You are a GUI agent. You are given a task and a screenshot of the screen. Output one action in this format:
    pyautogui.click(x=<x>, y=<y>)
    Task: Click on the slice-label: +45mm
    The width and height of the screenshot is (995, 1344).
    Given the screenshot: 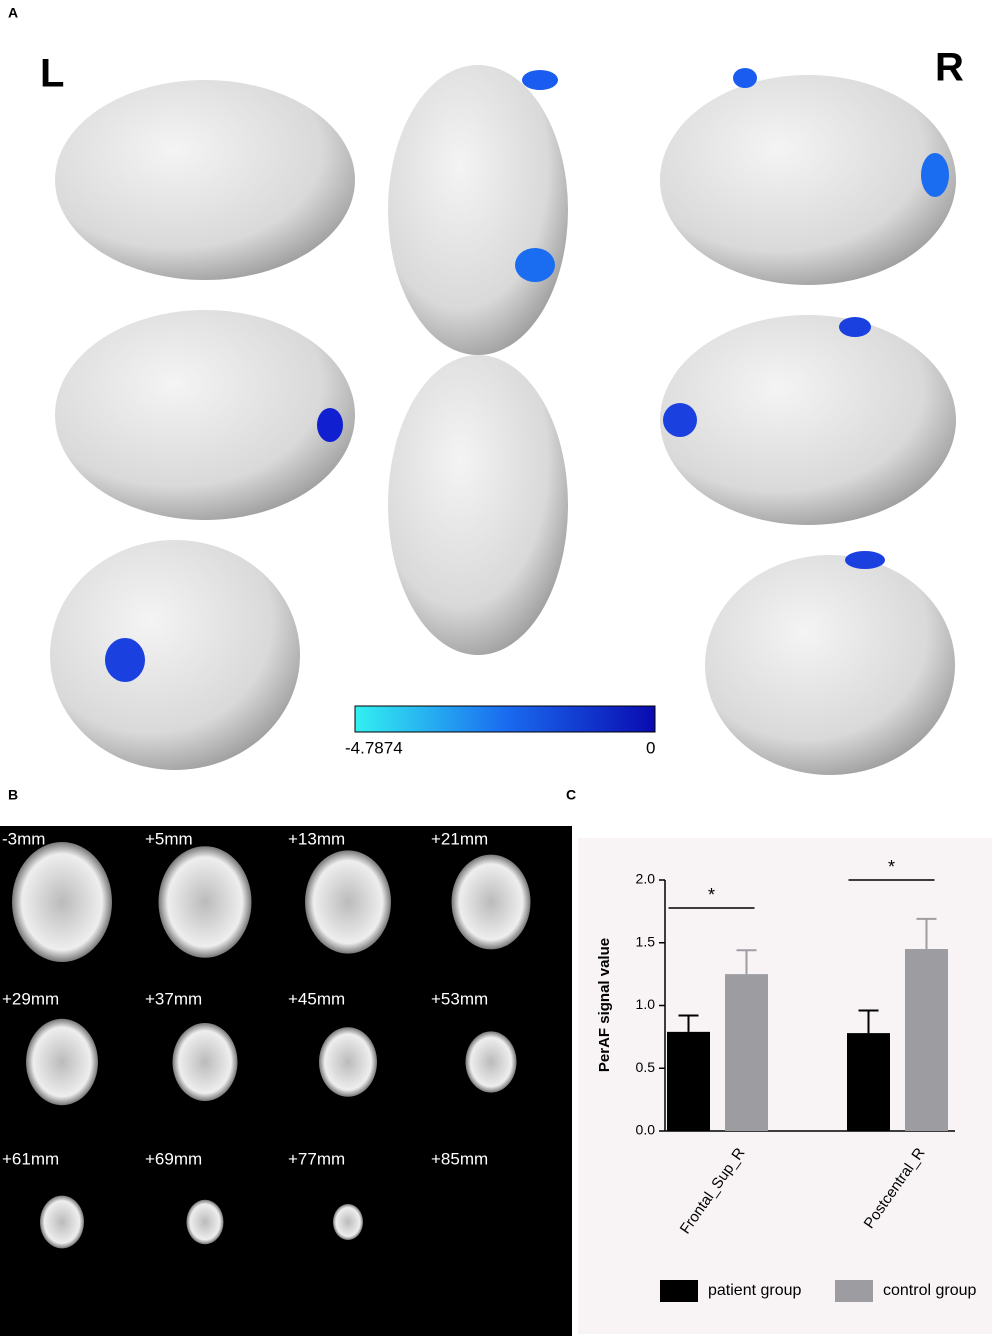 What is the action you would take?
    pyautogui.click(x=316, y=998)
    